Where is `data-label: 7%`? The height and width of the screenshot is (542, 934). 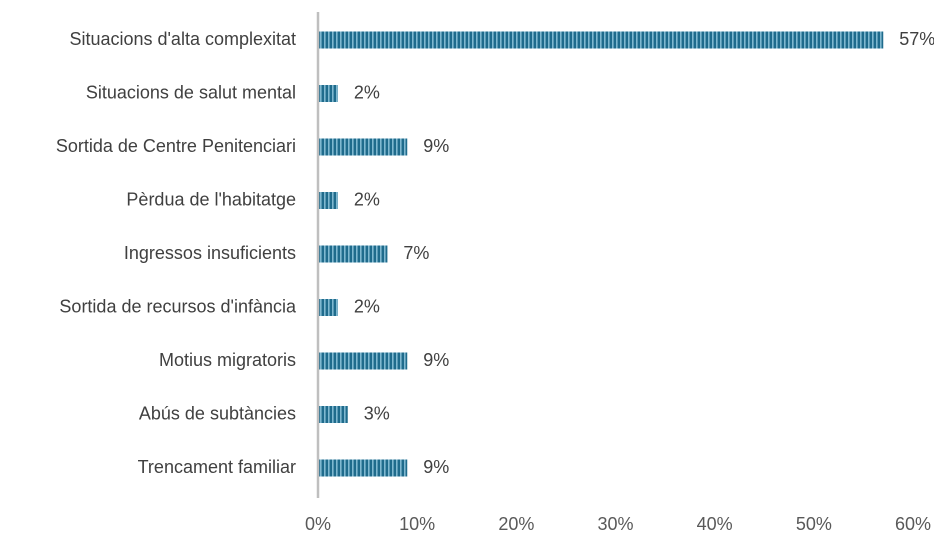
data-label: 7% is located at coordinates (416, 253).